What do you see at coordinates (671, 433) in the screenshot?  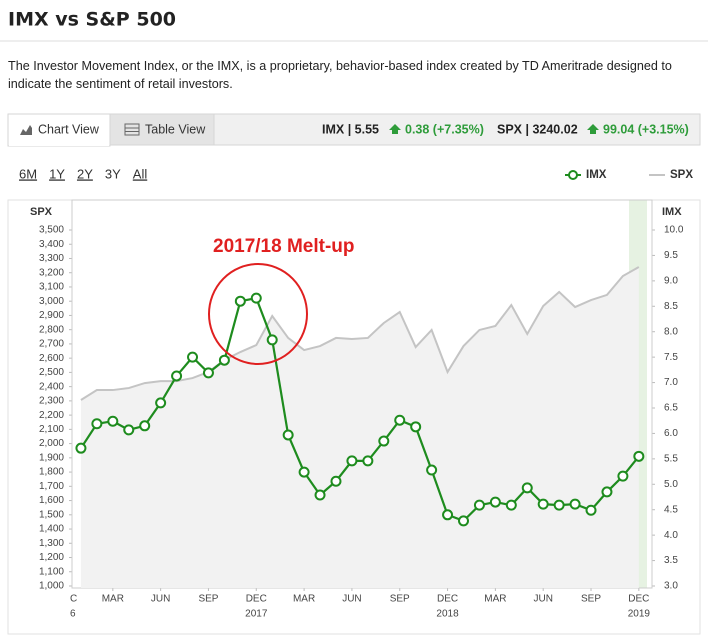 I see `y2-tick-label: 6.0` at bounding box center [671, 433].